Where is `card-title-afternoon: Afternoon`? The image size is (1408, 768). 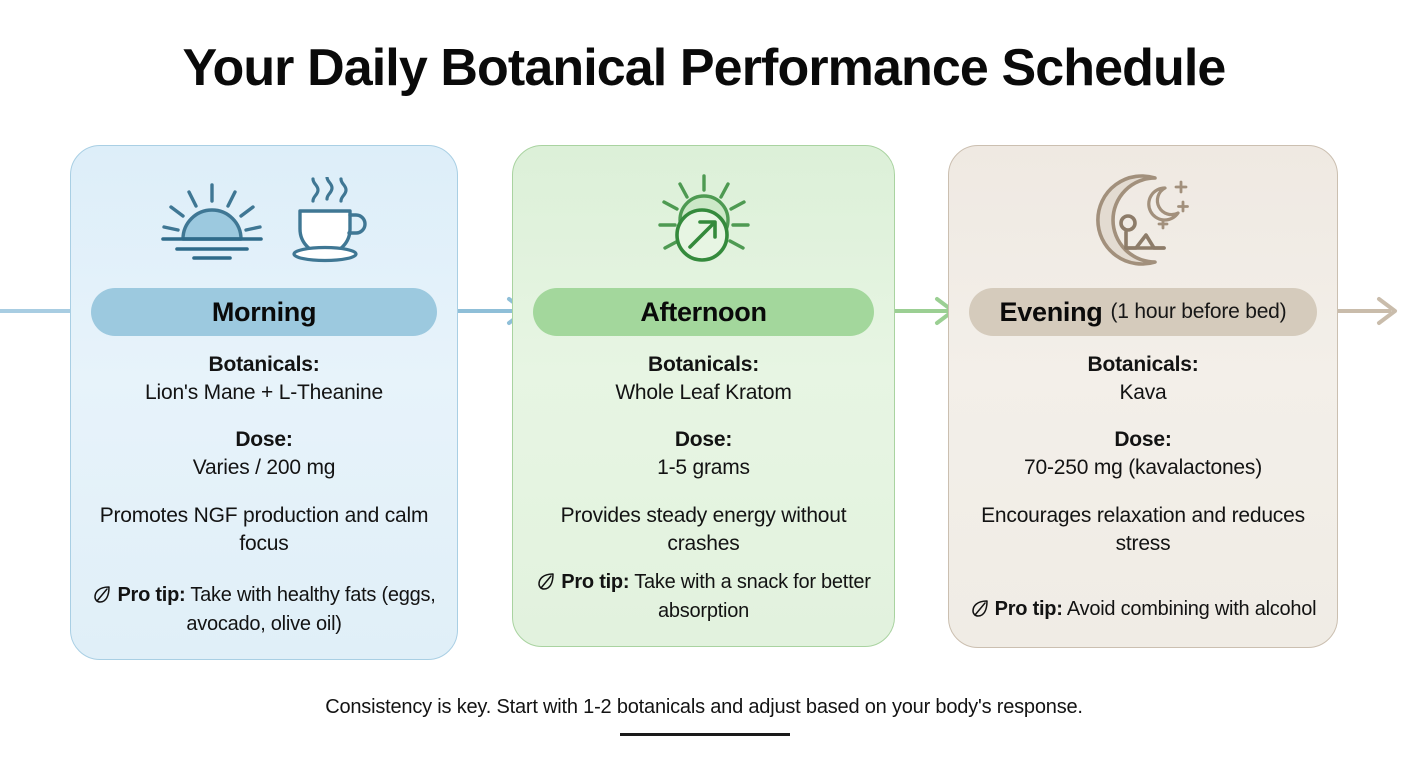 card-title-afternoon: Afternoon is located at coordinates (703, 311).